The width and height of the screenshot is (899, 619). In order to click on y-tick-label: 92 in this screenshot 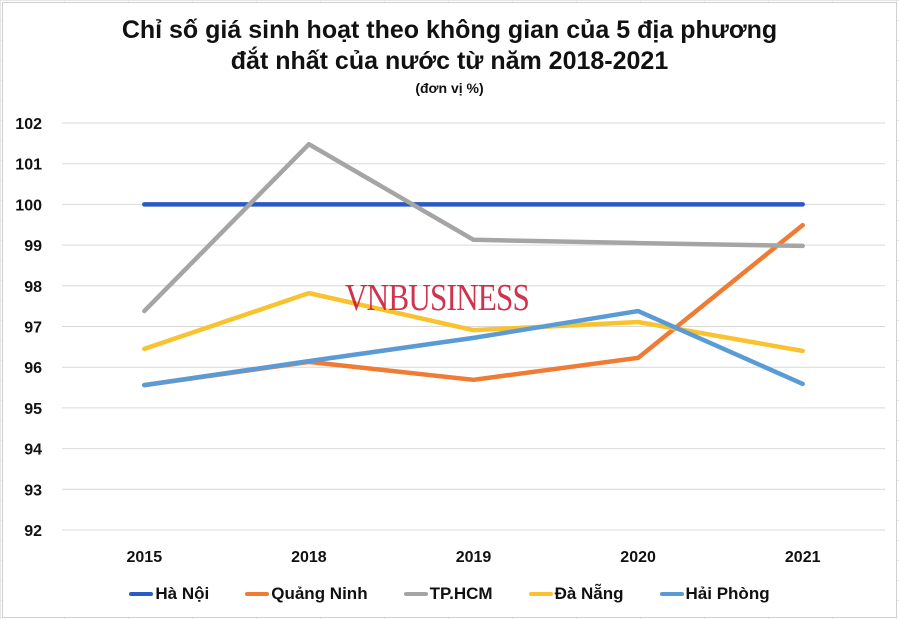, I will do `click(33, 531)`.